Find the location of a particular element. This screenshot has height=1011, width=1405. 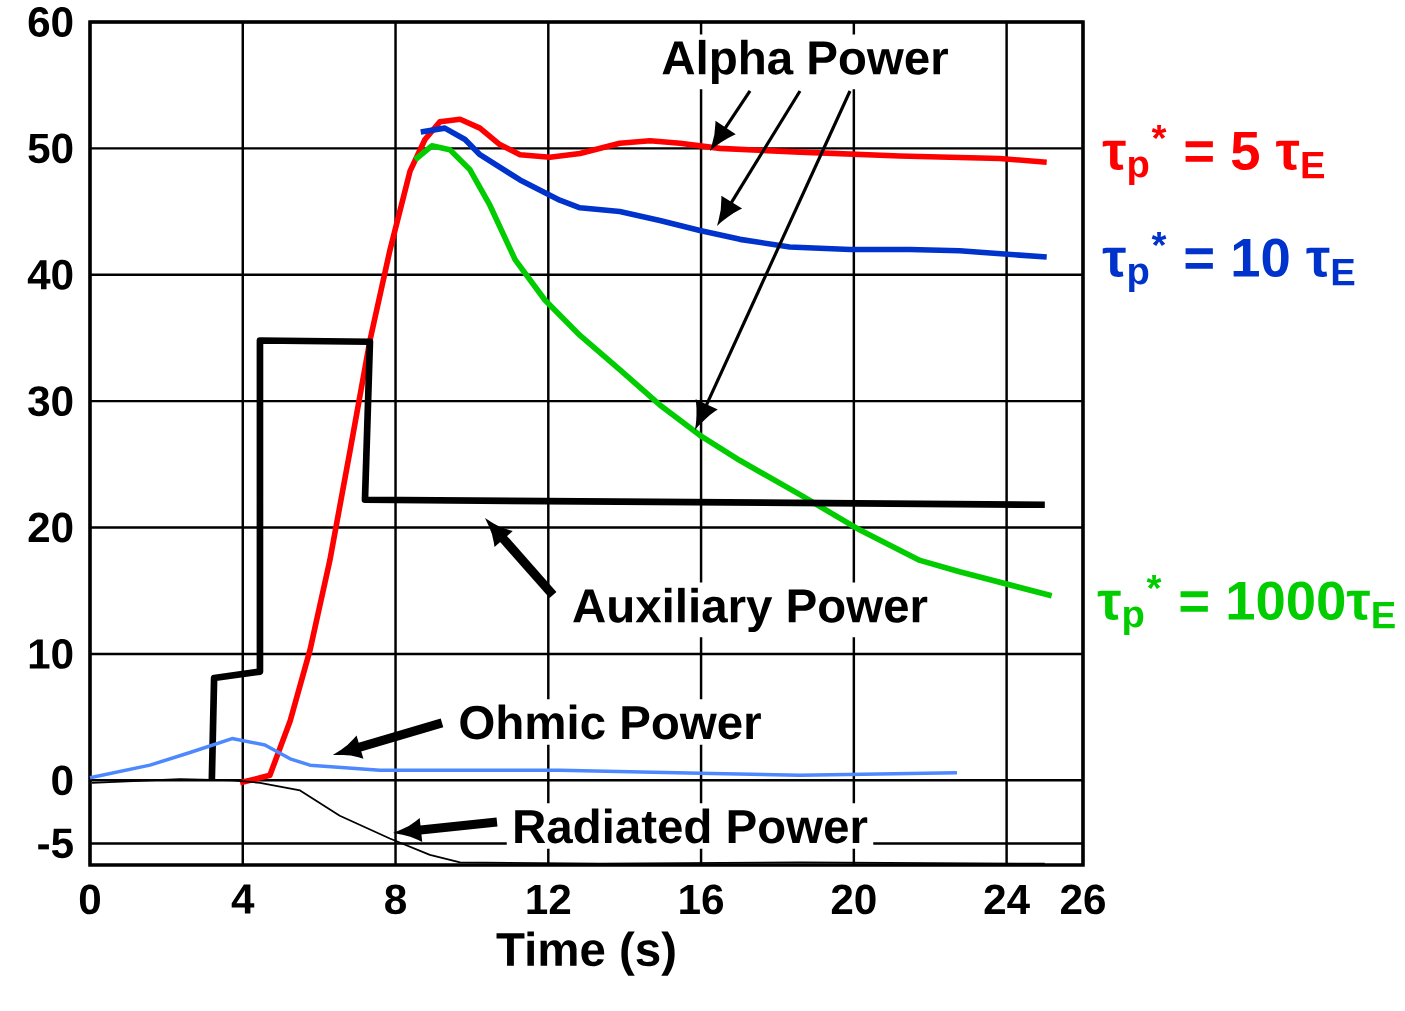

x-tick-label: 12 is located at coordinates (549, 899).